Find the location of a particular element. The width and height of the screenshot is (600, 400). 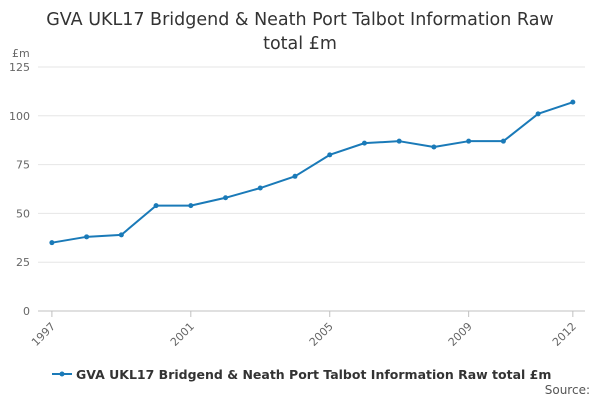

y-tick-label: 50 is located at coordinates (23, 213).